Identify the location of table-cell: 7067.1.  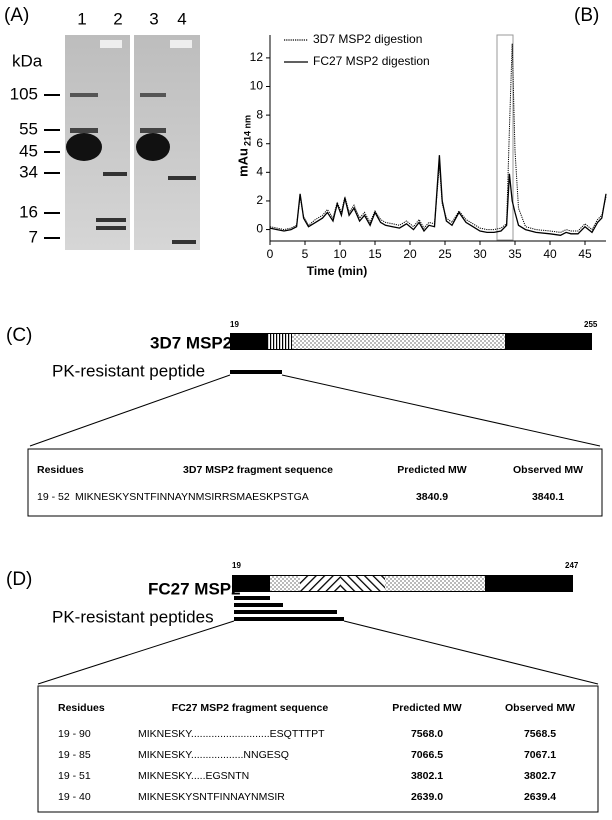
(540, 755).